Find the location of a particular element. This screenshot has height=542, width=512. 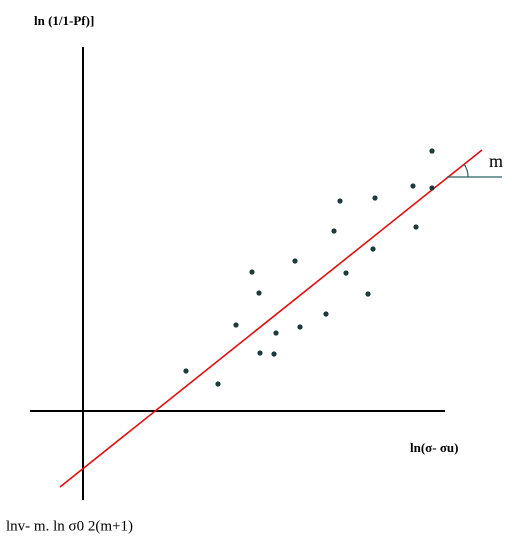

intercept-label: lnv- m. ln σ0 2(m+1) is located at coordinates (69, 526).